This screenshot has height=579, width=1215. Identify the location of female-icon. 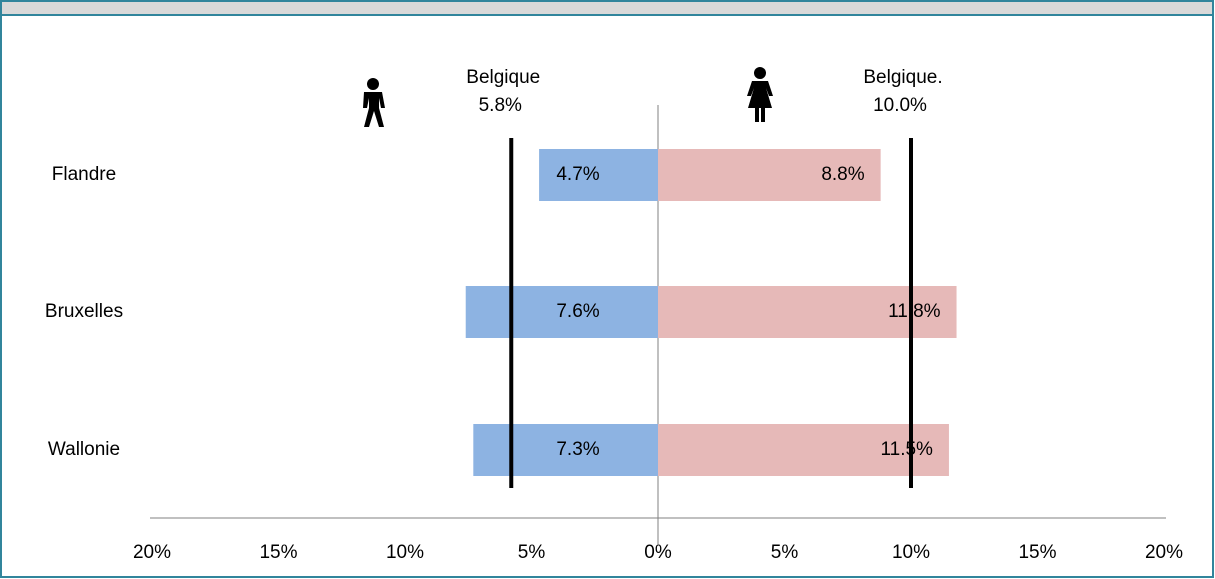
(760, 94).